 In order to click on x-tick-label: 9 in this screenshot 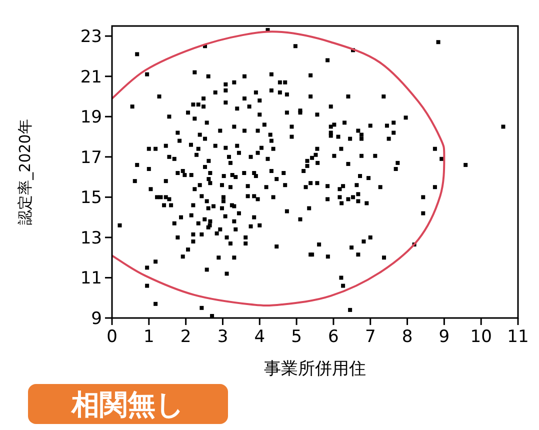, I will do `click(444, 337)`.